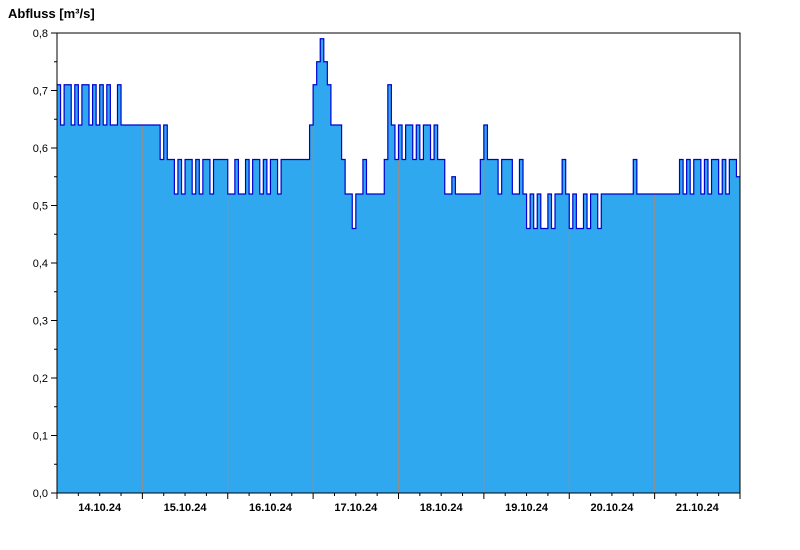 Image resolution: width=800 pixels, height=550 pixels. Describe the element at coordinates (40, 494) in the screenshot. I see `y-tick-label: 0,0` at that location.